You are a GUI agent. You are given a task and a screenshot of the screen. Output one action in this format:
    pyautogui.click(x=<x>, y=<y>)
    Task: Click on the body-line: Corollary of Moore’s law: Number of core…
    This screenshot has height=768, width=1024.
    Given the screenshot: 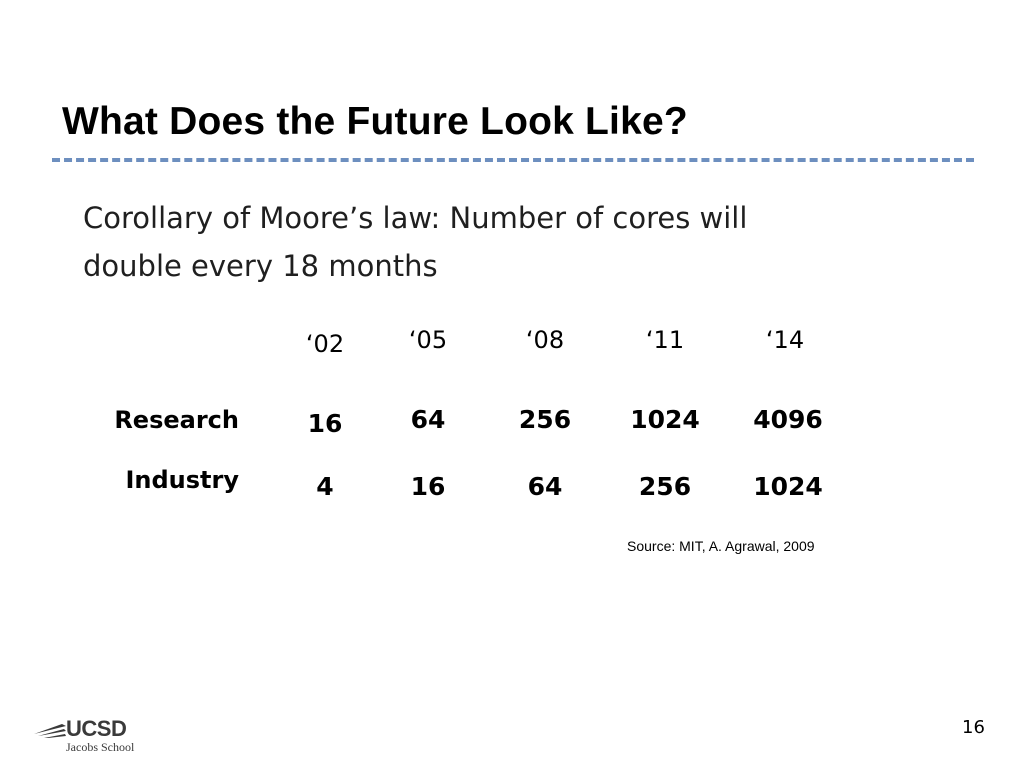 What is the action you would take?
    pyautogui.click(x=415, y=218)
    